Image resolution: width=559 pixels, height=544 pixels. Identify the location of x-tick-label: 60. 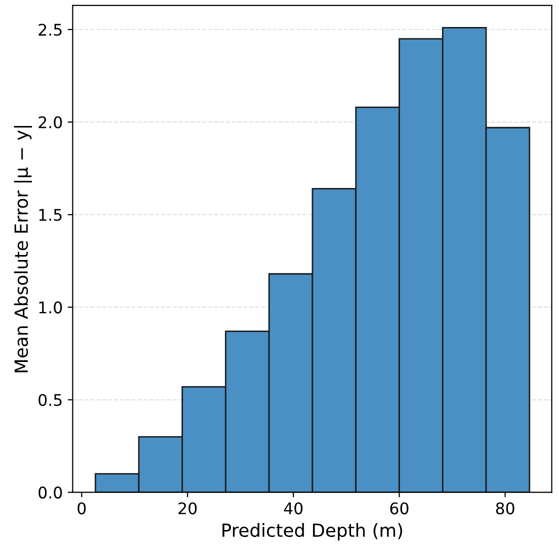
(399, 508).